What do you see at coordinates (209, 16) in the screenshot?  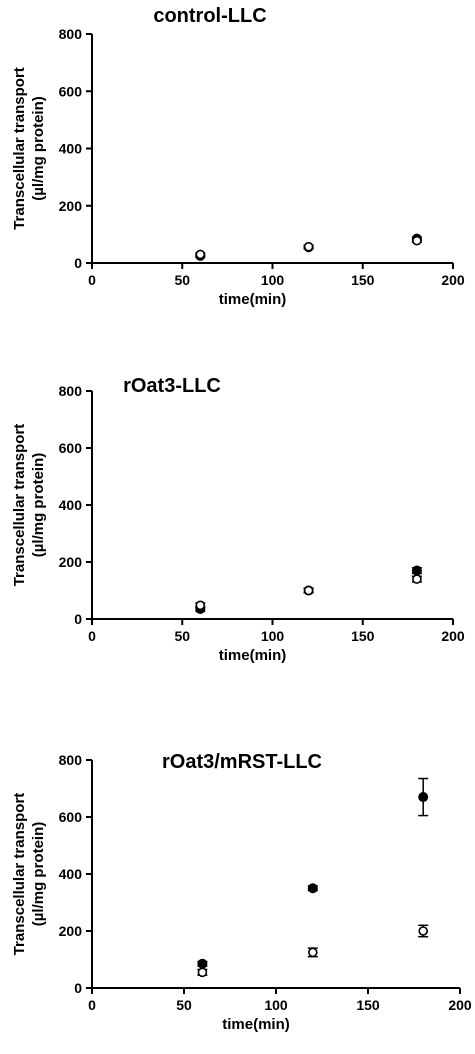 I see `chart-title: control-LLC` at bounding box center [209, 16].